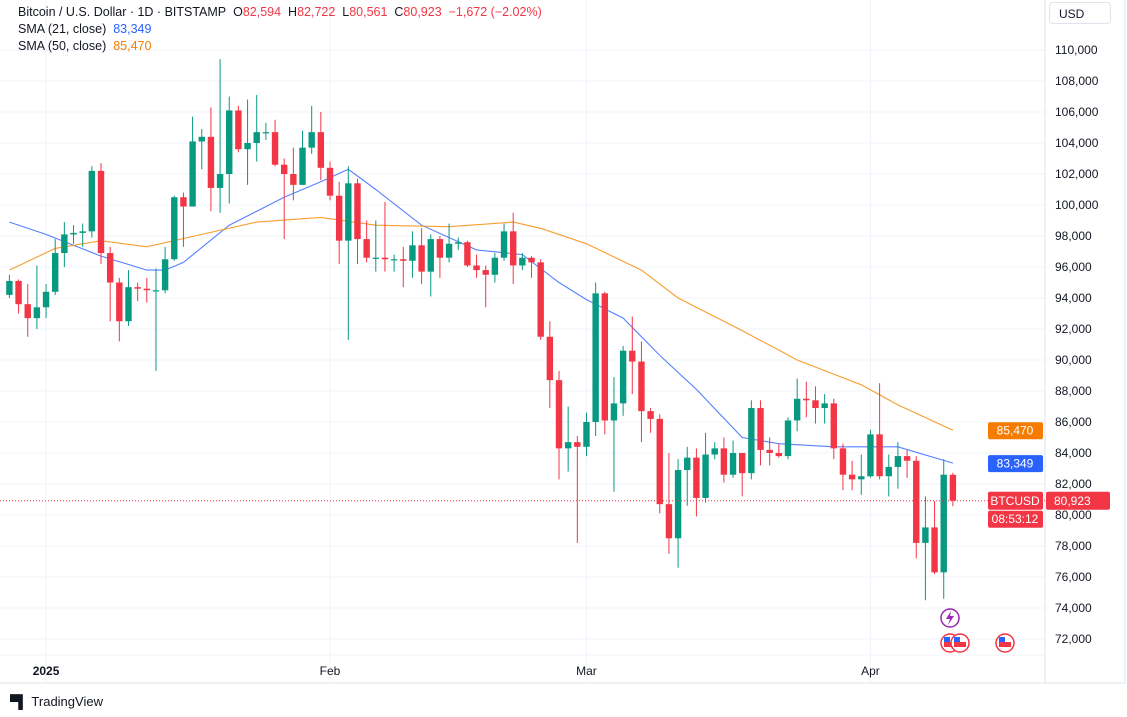 The image size is (1127, 717). What do you see at coordinates (368, 12) in the screenshot?
I see `low-value: 80,561` at bounding box center [368, 12].